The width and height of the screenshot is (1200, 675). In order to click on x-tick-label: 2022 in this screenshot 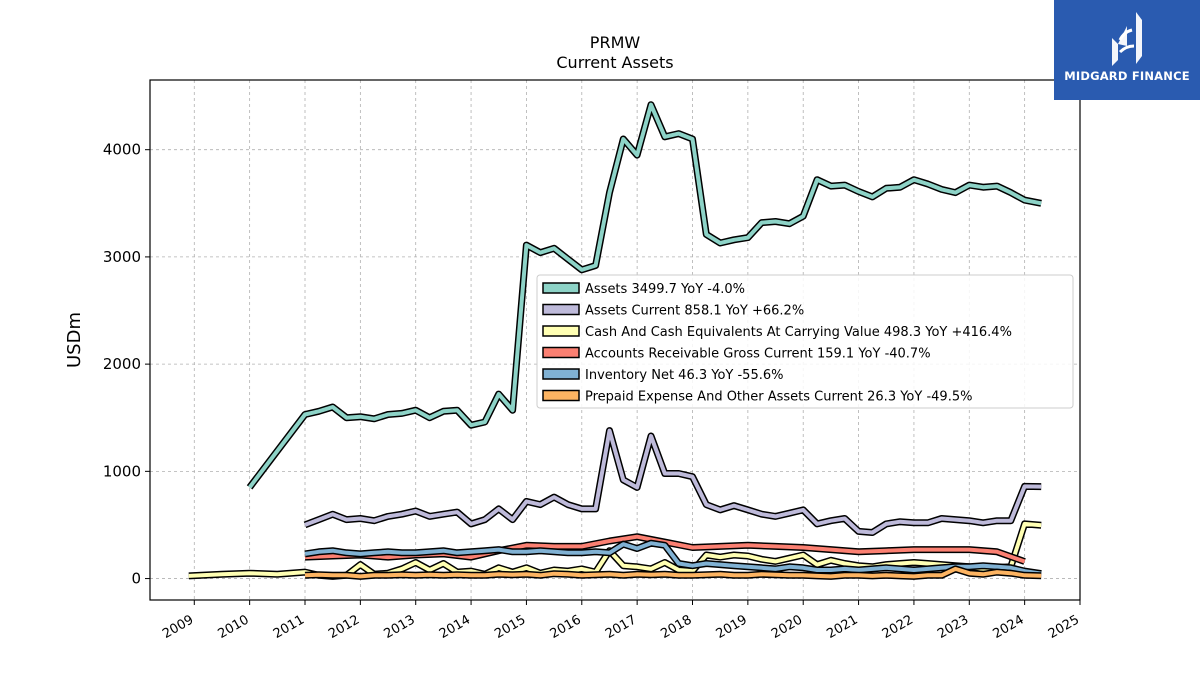, I will do `click(898, 627)`.